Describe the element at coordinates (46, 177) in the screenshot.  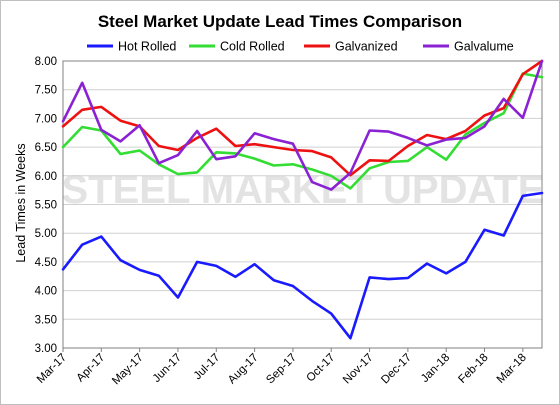
I see `y-tick-label: 6.00` at that location.